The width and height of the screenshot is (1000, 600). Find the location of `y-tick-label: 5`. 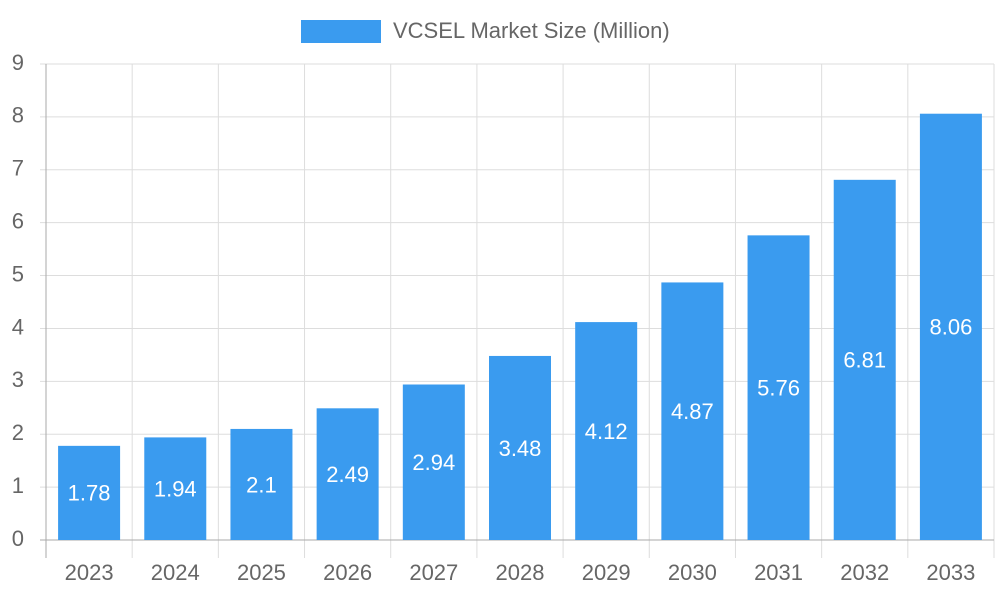

y-tick-label: 5 is located at coordinates (18, 273).